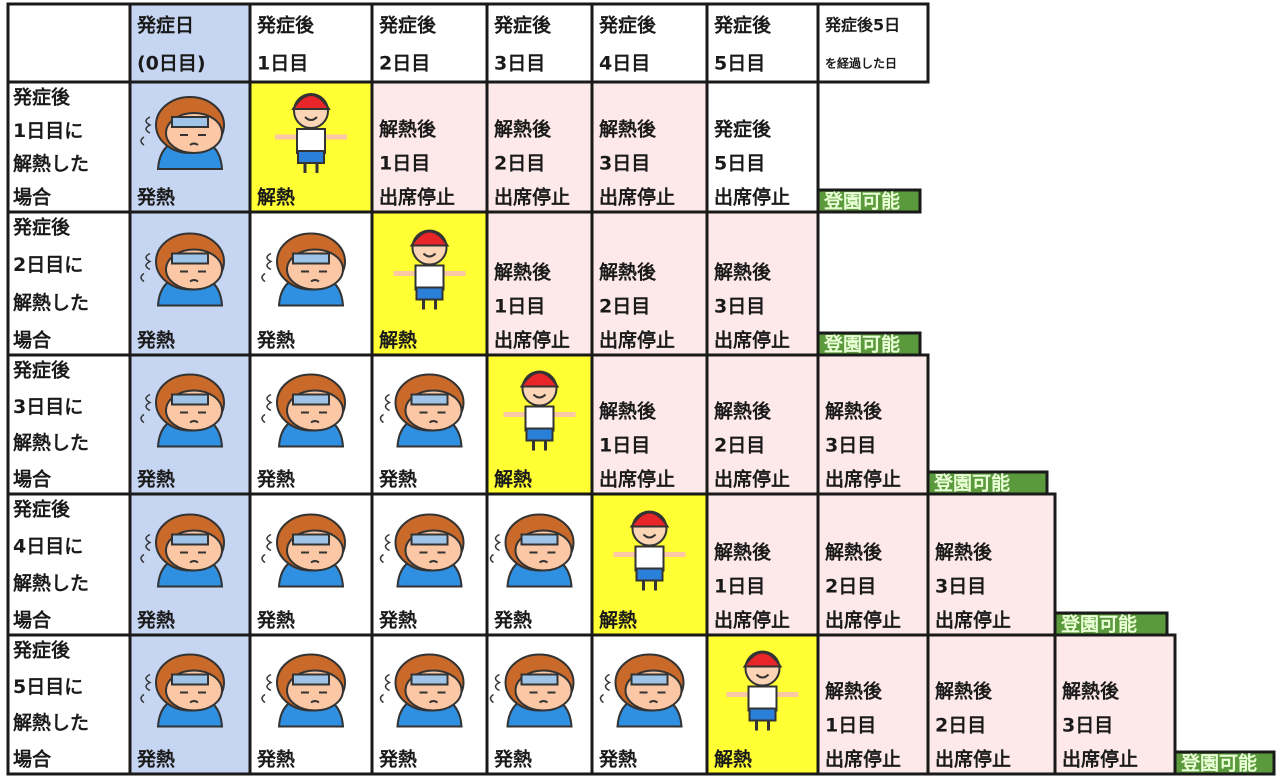 The image size is (1285, 776). What do you see at coordinates (624, 64) in the screenshot?
I see `header-text: 4日目` at bounding box center [624, 64].